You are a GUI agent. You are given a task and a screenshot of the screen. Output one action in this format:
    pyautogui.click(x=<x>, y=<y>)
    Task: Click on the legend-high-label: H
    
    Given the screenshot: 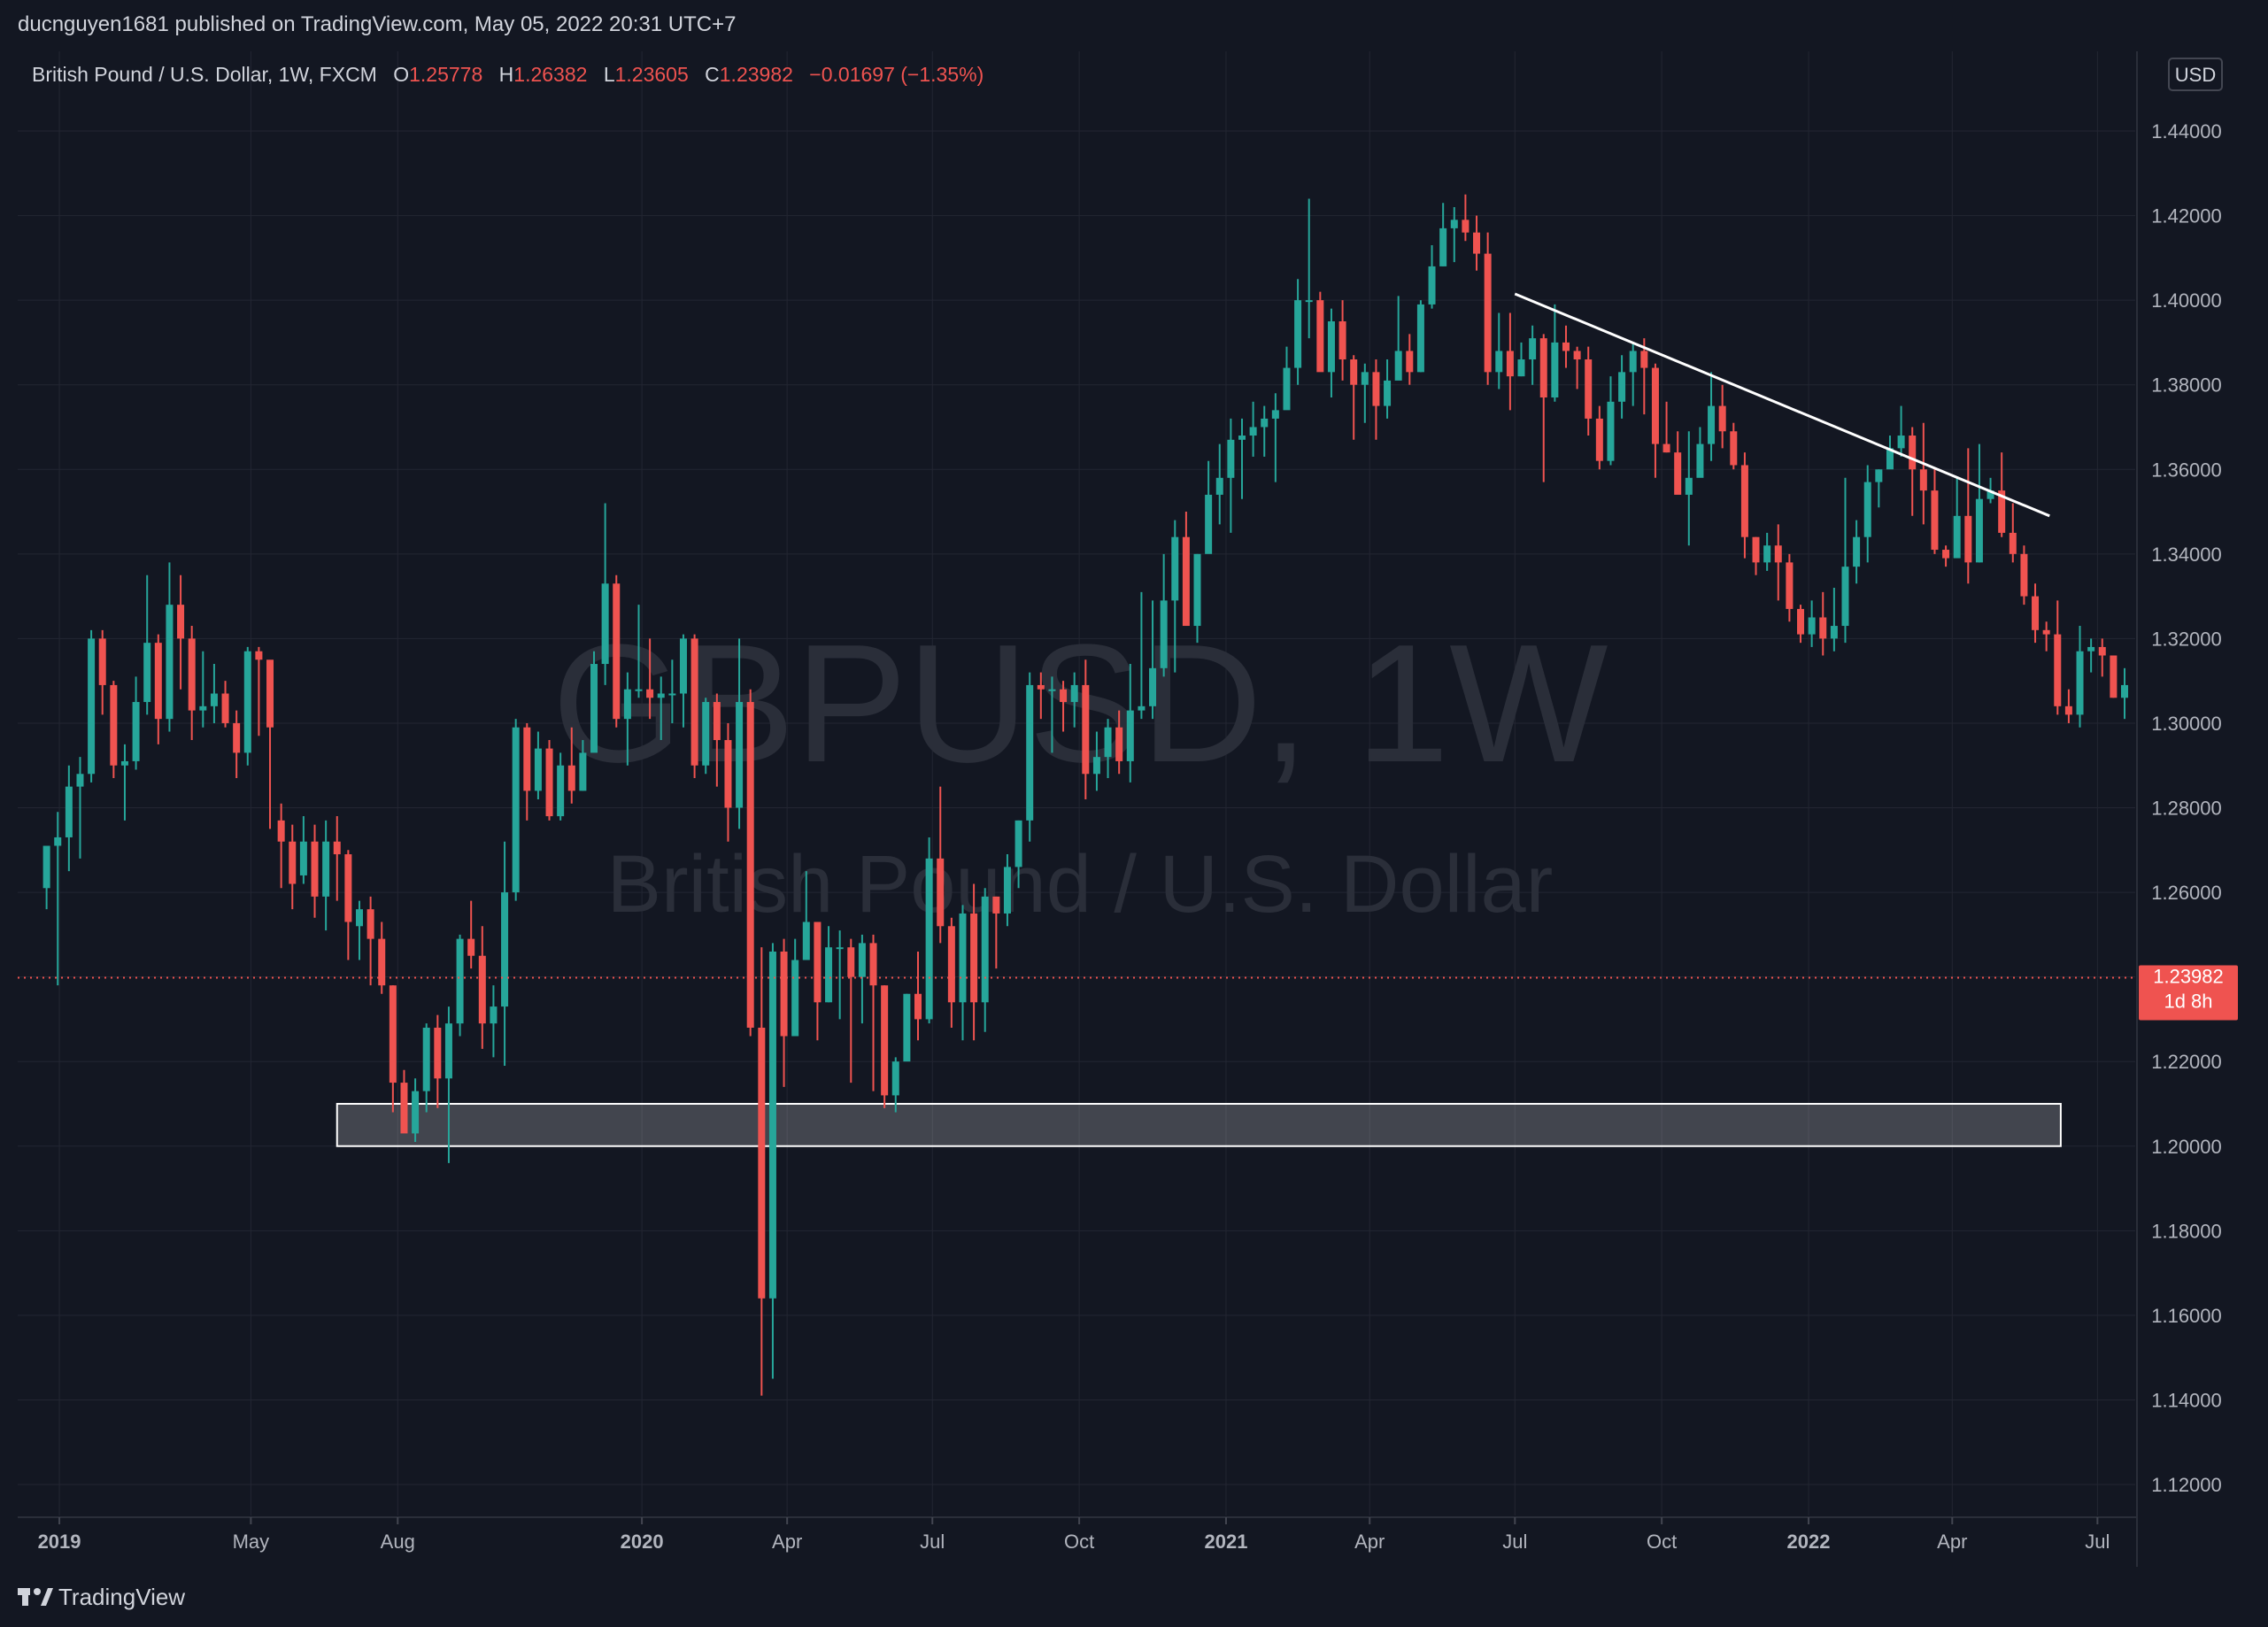 What is the action you would take?
    pyautogui.click(x=506, y=74)
    